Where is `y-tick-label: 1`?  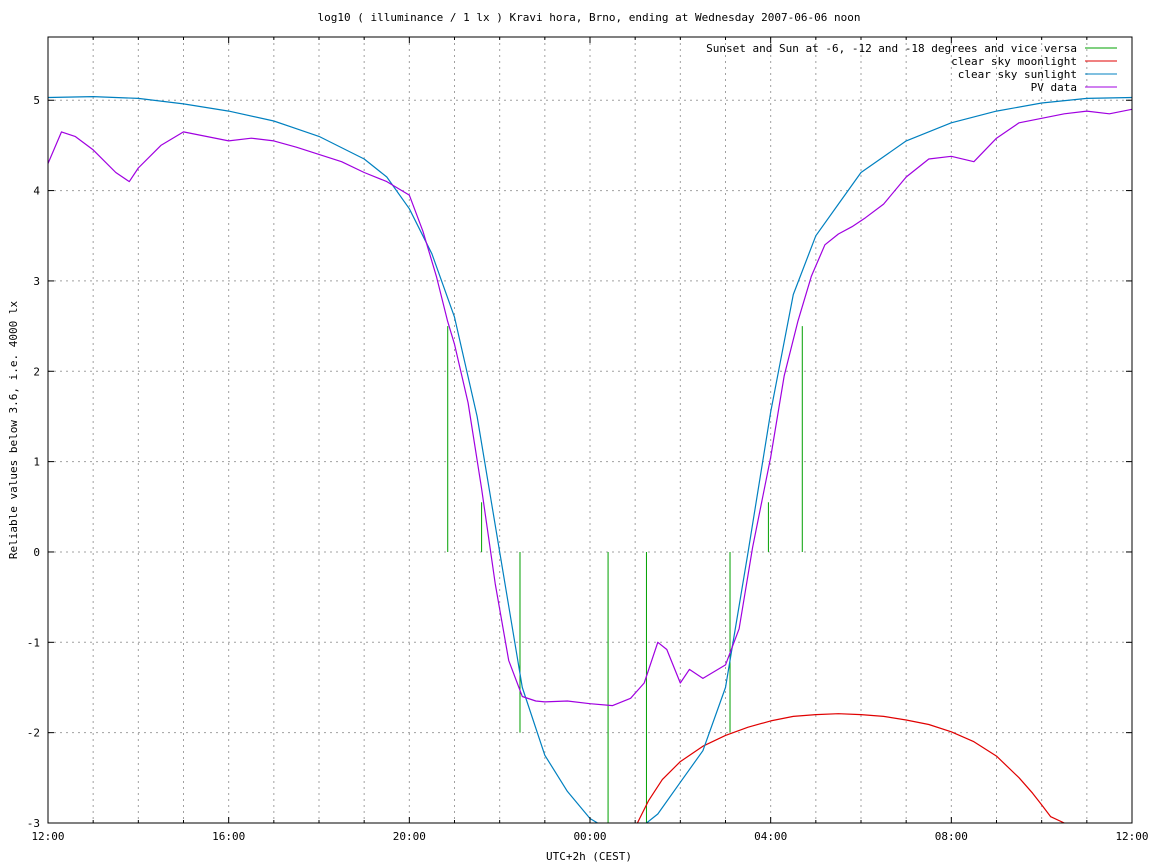 y-tick-label: 1 is located at coordinates (36, 462).